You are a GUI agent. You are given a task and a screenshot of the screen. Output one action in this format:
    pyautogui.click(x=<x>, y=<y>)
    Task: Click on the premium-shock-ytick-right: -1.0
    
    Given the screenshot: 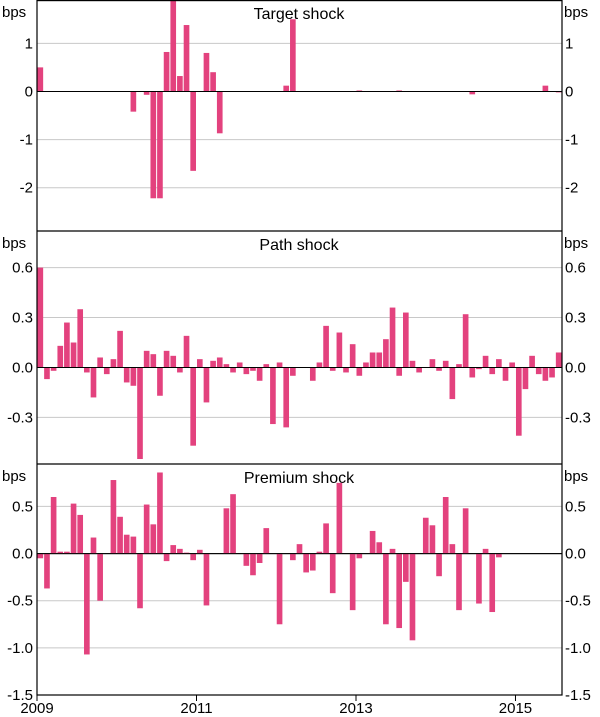 What is the action you would take?
    pyautogui.click(x=578, y=648)
    